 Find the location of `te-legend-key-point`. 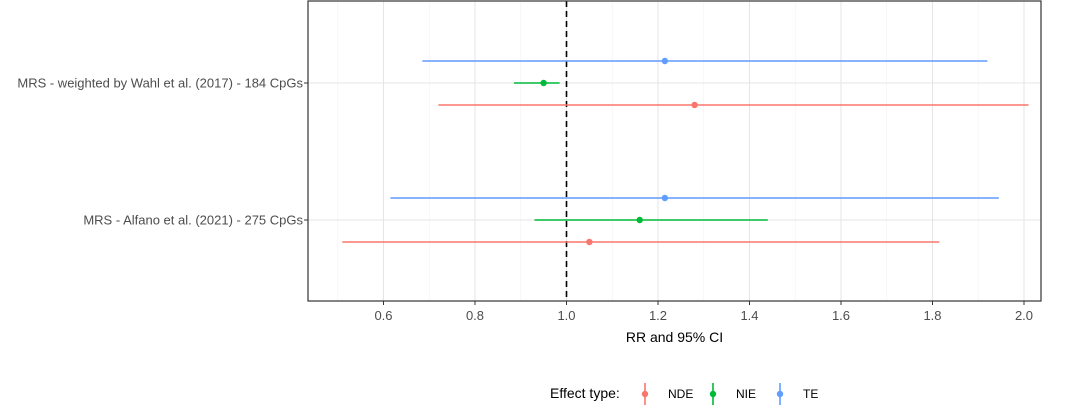

te-legend-key-point is located at coordinates (780, 394).